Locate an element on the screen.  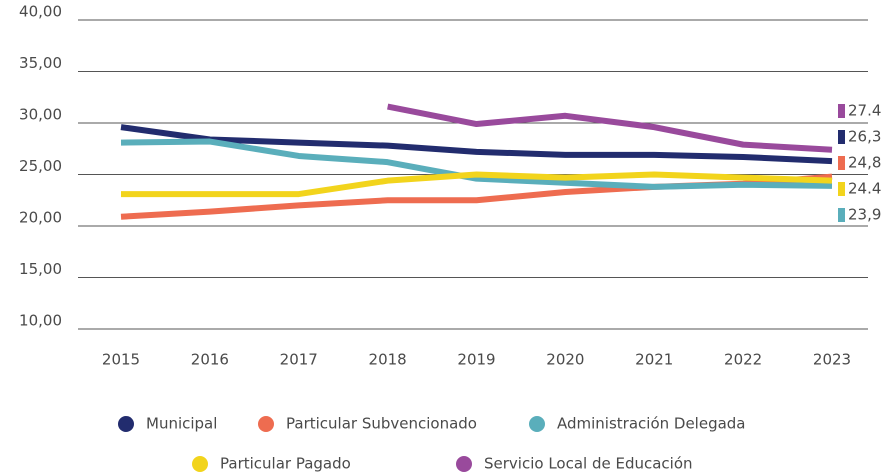
x-tick-label: 2019 is located at coordinates (476, 360).